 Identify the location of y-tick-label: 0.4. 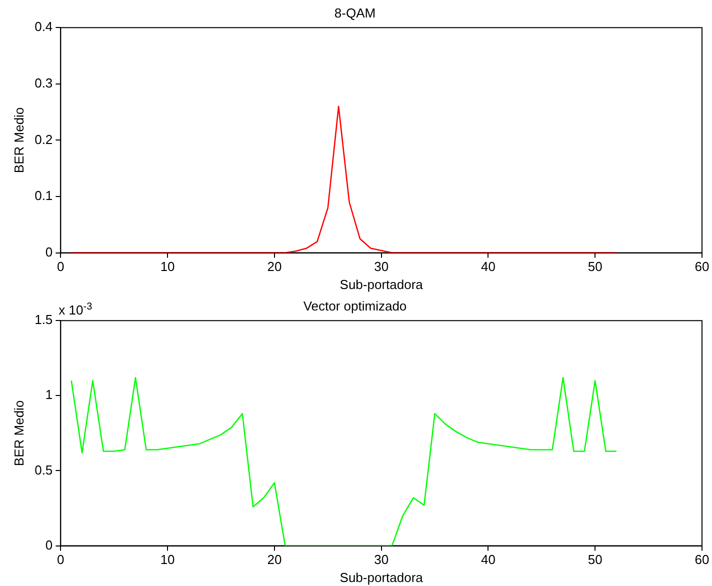
(43, 26).